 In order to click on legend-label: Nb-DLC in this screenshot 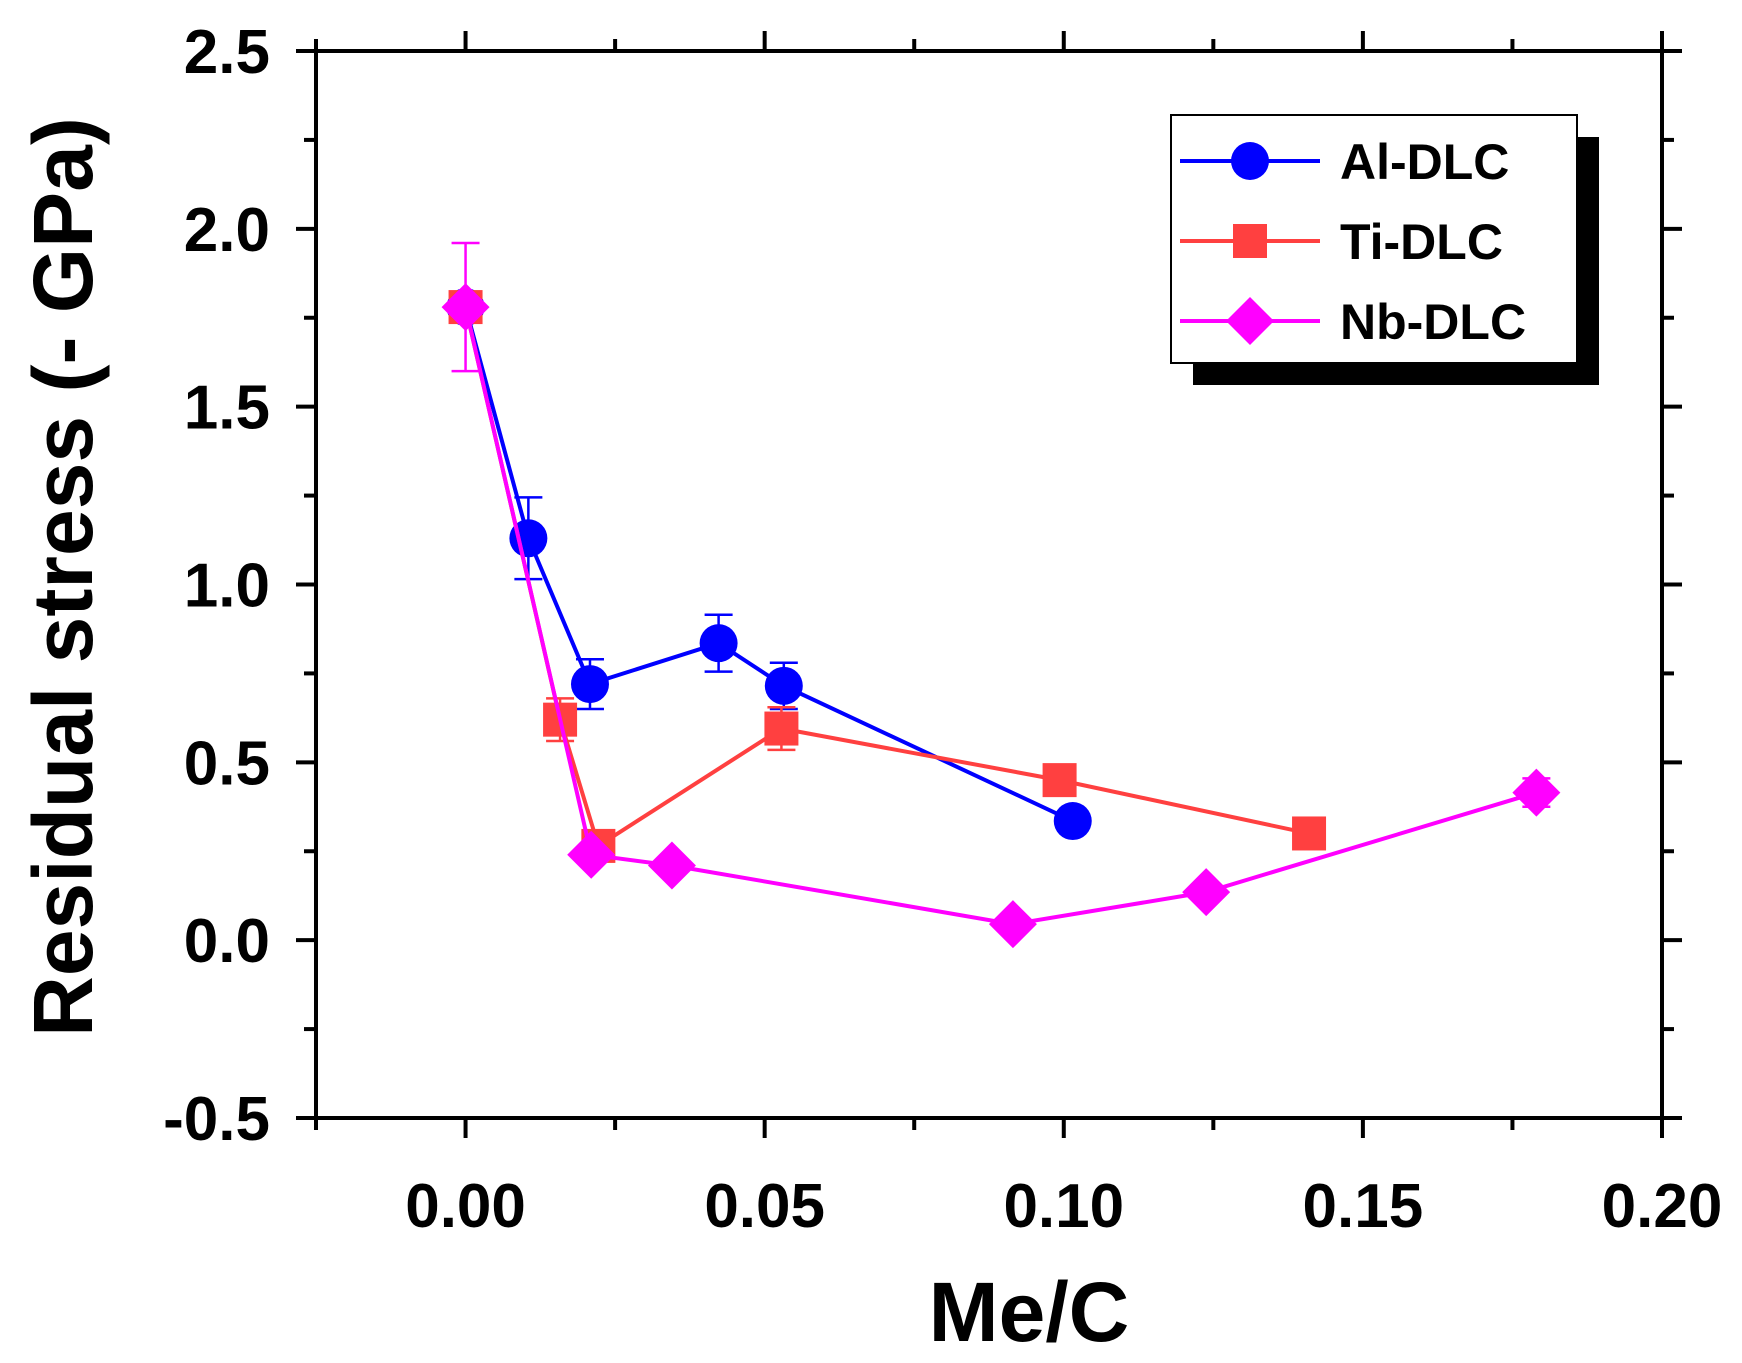, I will do `click(1433, 322)`.